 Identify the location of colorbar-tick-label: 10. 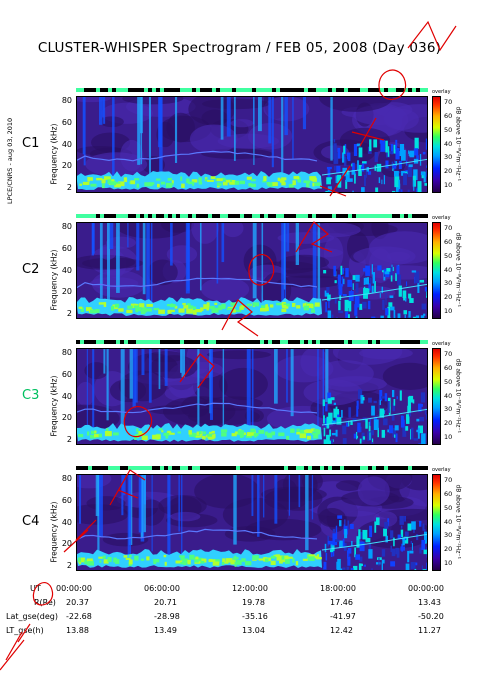
(448, 437).